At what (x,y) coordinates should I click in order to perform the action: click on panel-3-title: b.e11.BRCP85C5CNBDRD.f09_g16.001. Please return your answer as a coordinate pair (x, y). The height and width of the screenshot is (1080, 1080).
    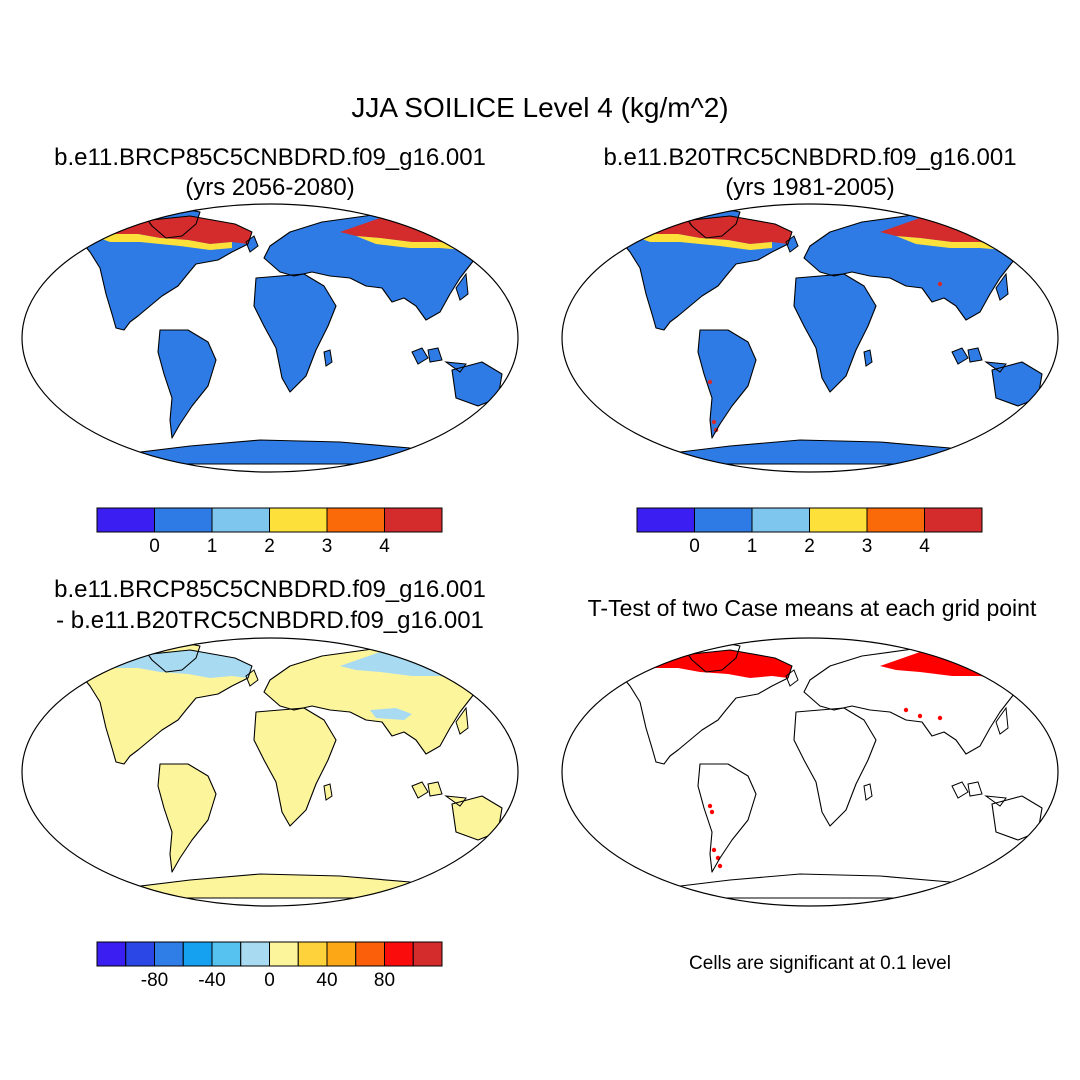
    Looking at the image, I should click on (270, 589).